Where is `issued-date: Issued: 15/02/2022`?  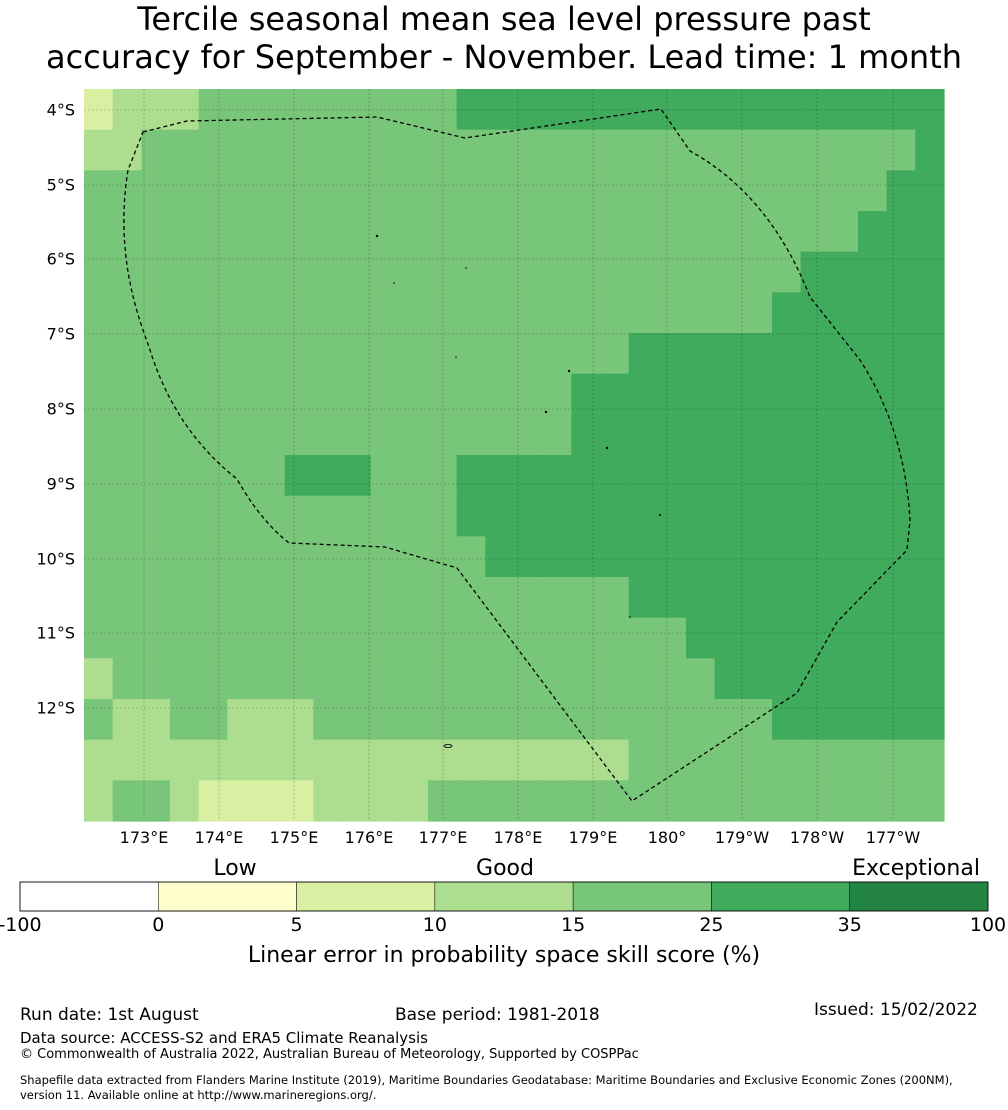 issued-date: Issued: 15/02/2022 is located at coordinates (896, 1010).